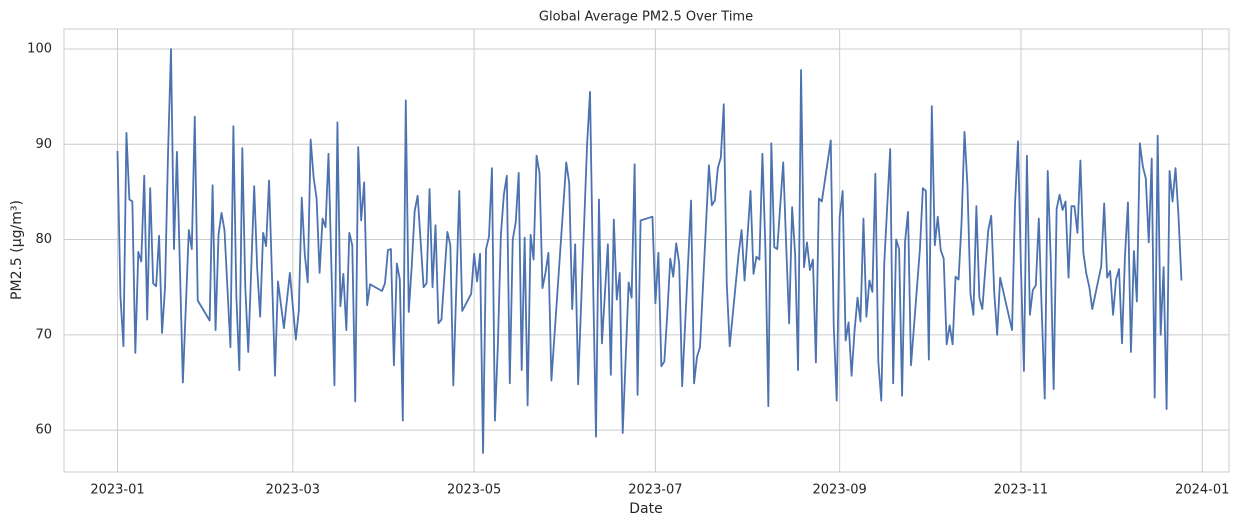  What do you see at coordinates (117, 490) in the screenshot?
I see `x-tick-label: 2023-01` at bounding box center [117, 490].